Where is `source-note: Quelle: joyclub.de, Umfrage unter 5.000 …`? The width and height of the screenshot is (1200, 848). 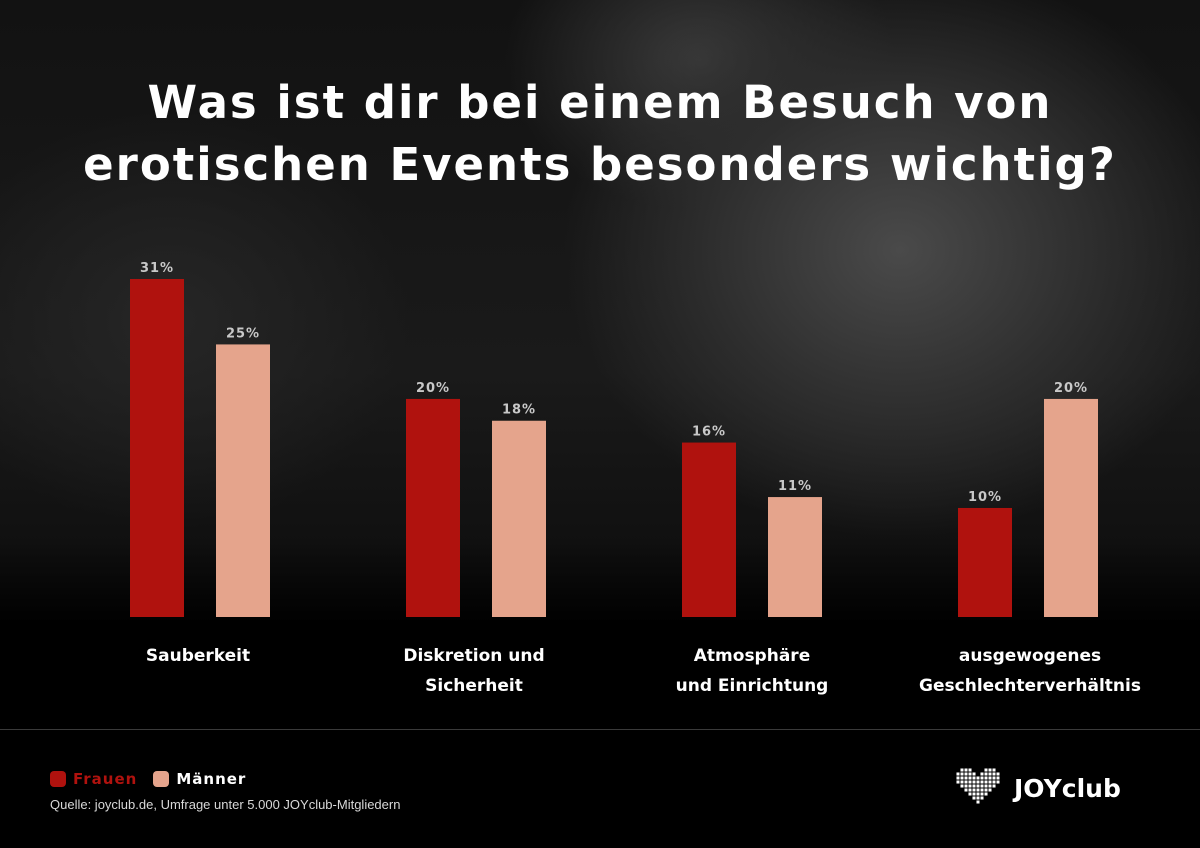 source-note: Quelle: joyclub.de, Umfrage unter 5.000 … is located at coordinates (225, 804).